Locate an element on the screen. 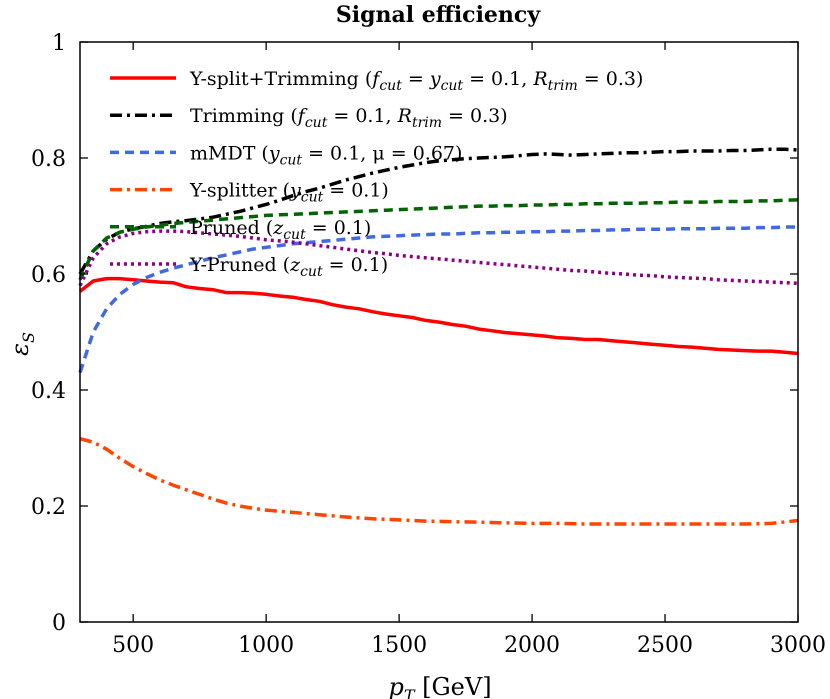 The image size is (830, 699). svg-text: εS is located at coordinates (22, 344).